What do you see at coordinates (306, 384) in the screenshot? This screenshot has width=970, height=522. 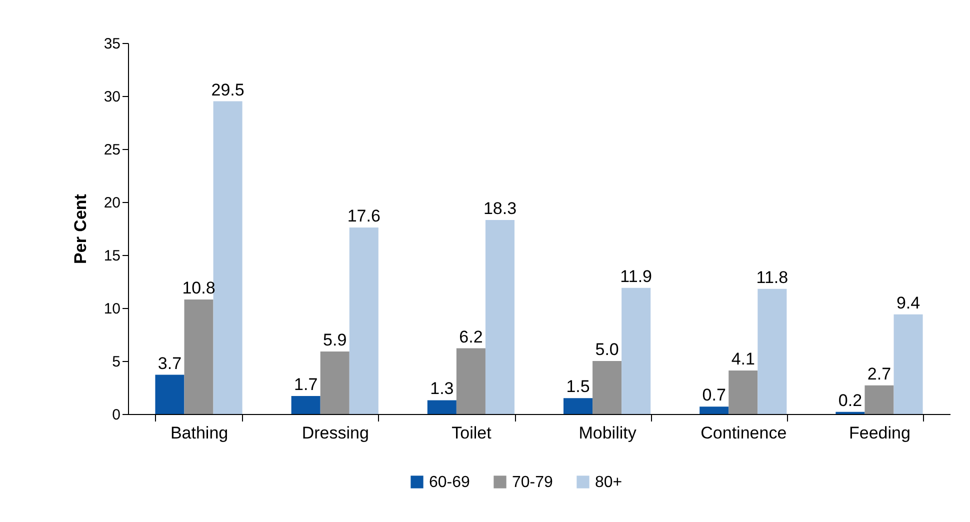 I see `data-label: 1.7` at bounding box center [306, 384].